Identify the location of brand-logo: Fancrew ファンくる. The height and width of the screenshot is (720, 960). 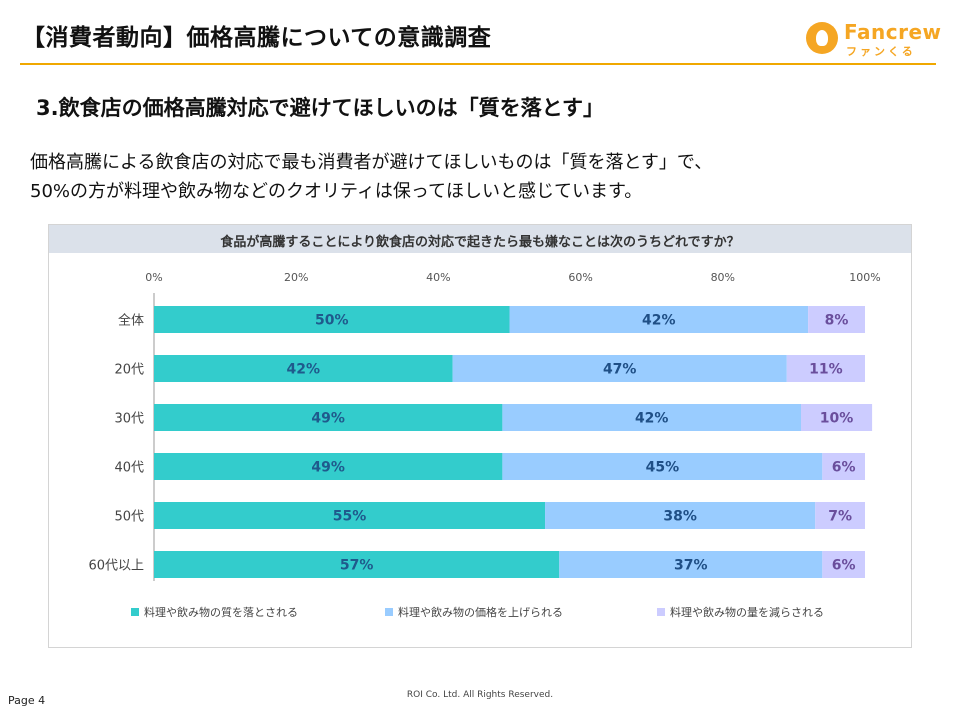
(873, 39).